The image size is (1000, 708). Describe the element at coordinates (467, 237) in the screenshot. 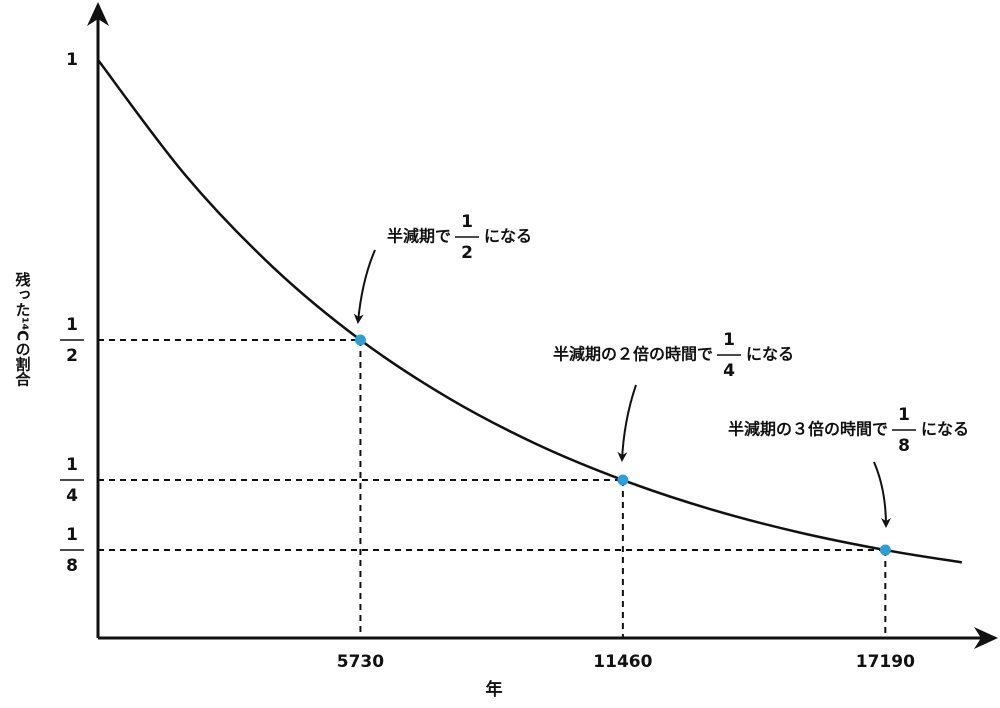

I see `annotation-fraction: 1/2` at that location.